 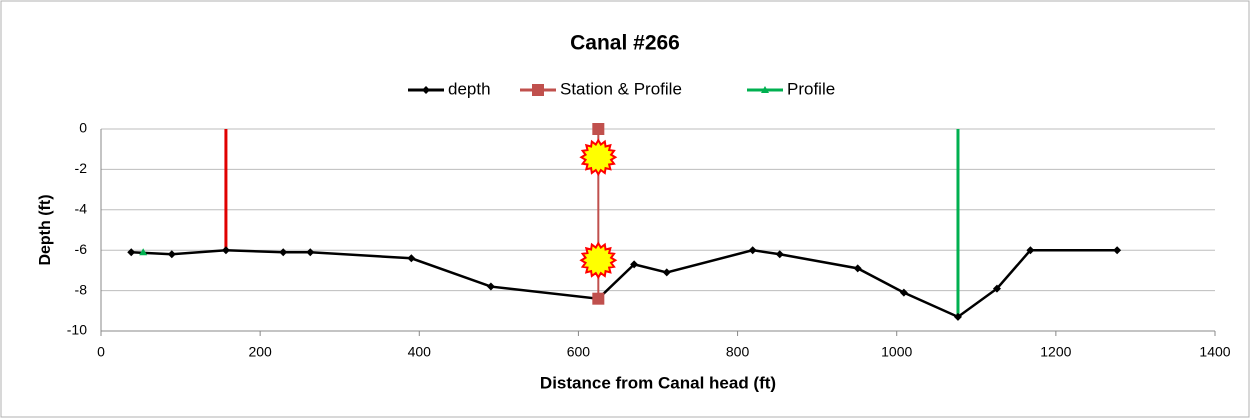 What do you see at coordinates (83, 128) in the screenshot?
I see `y-tick-label: 0` at bounding box center [83, 128].